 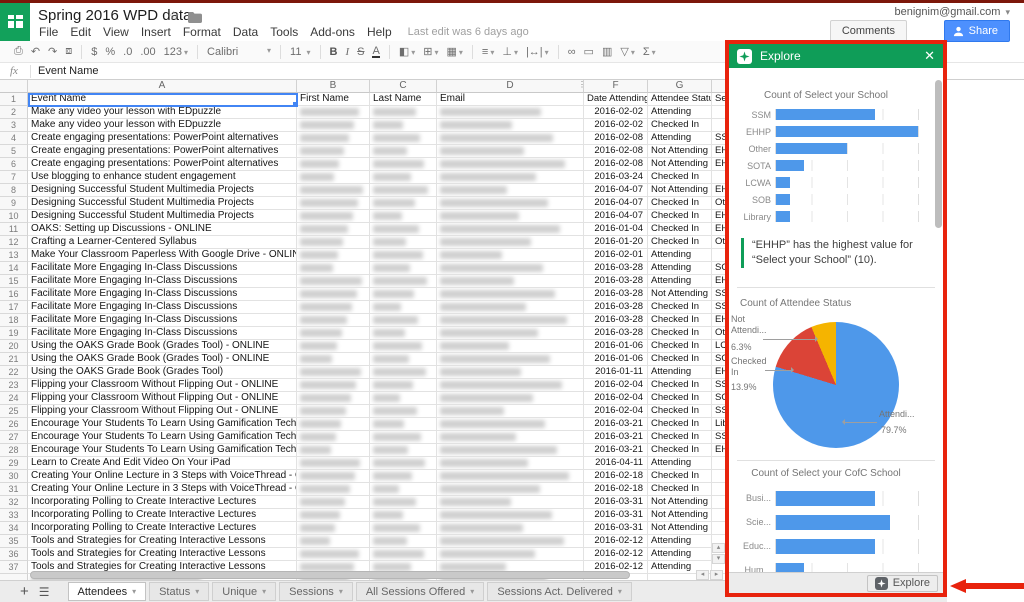 What do you see at coordinates (14, 294) in the screenshot?
I see `row-number: 16` at bounding box center [14, 294].